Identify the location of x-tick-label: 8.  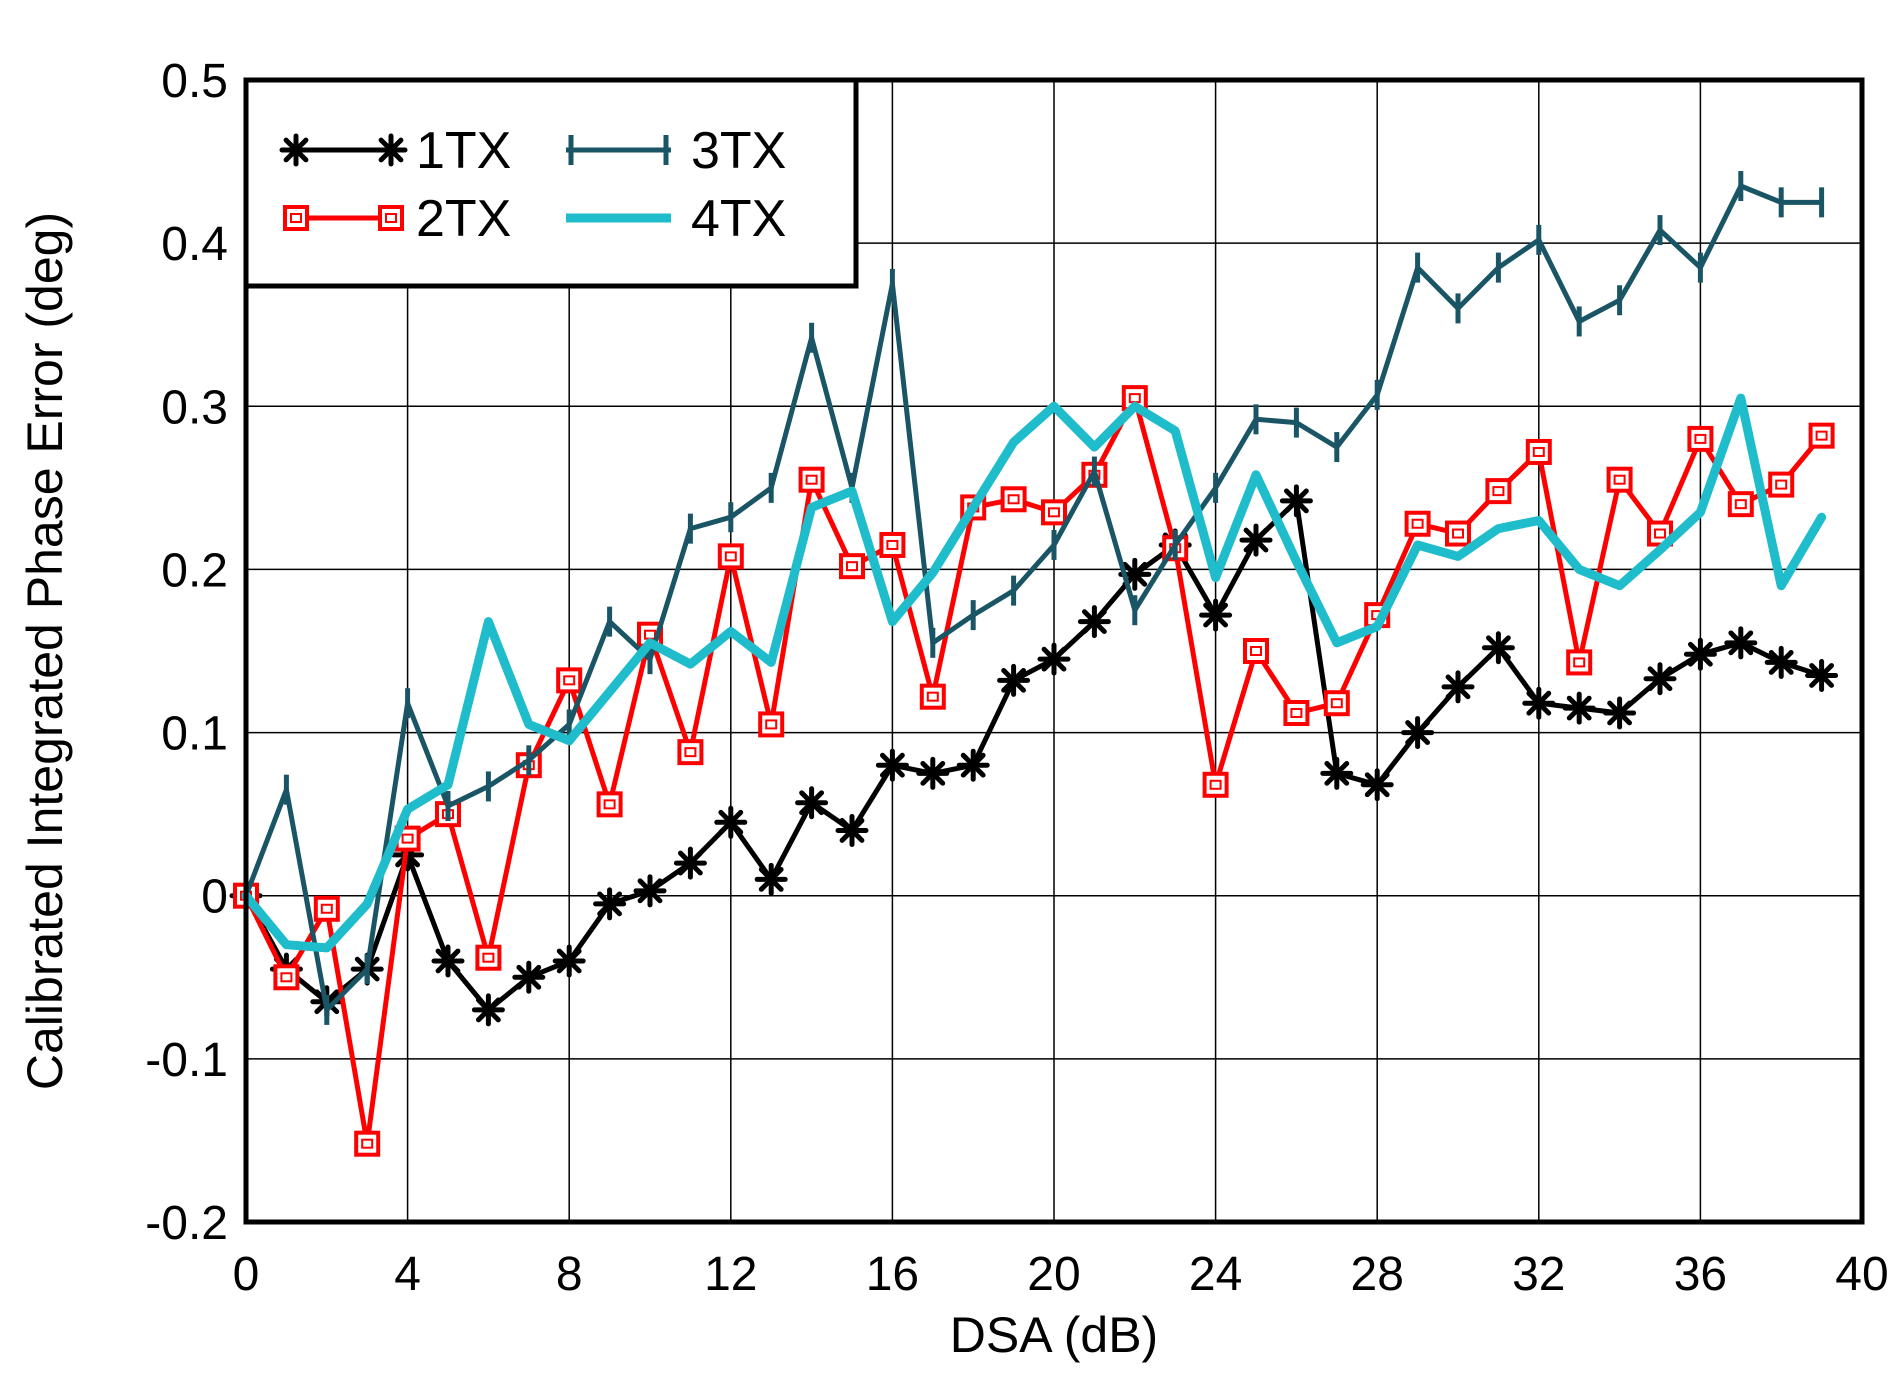
(569, 1274).